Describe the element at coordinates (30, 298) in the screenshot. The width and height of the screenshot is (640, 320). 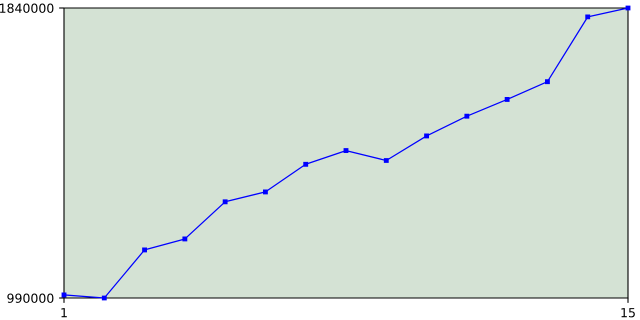
I see `y-tick-label: 990000` at that location.